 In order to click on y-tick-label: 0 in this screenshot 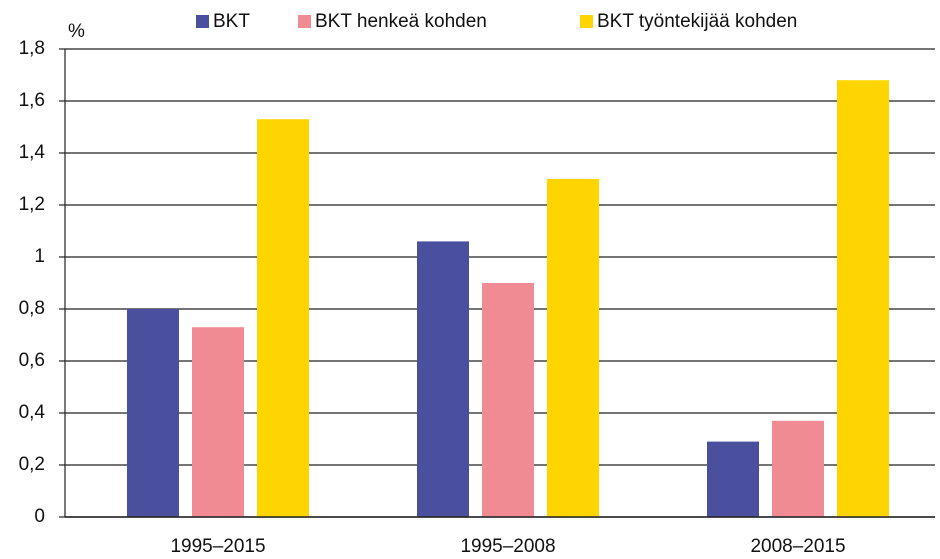, I will do `click(39, 516)`.